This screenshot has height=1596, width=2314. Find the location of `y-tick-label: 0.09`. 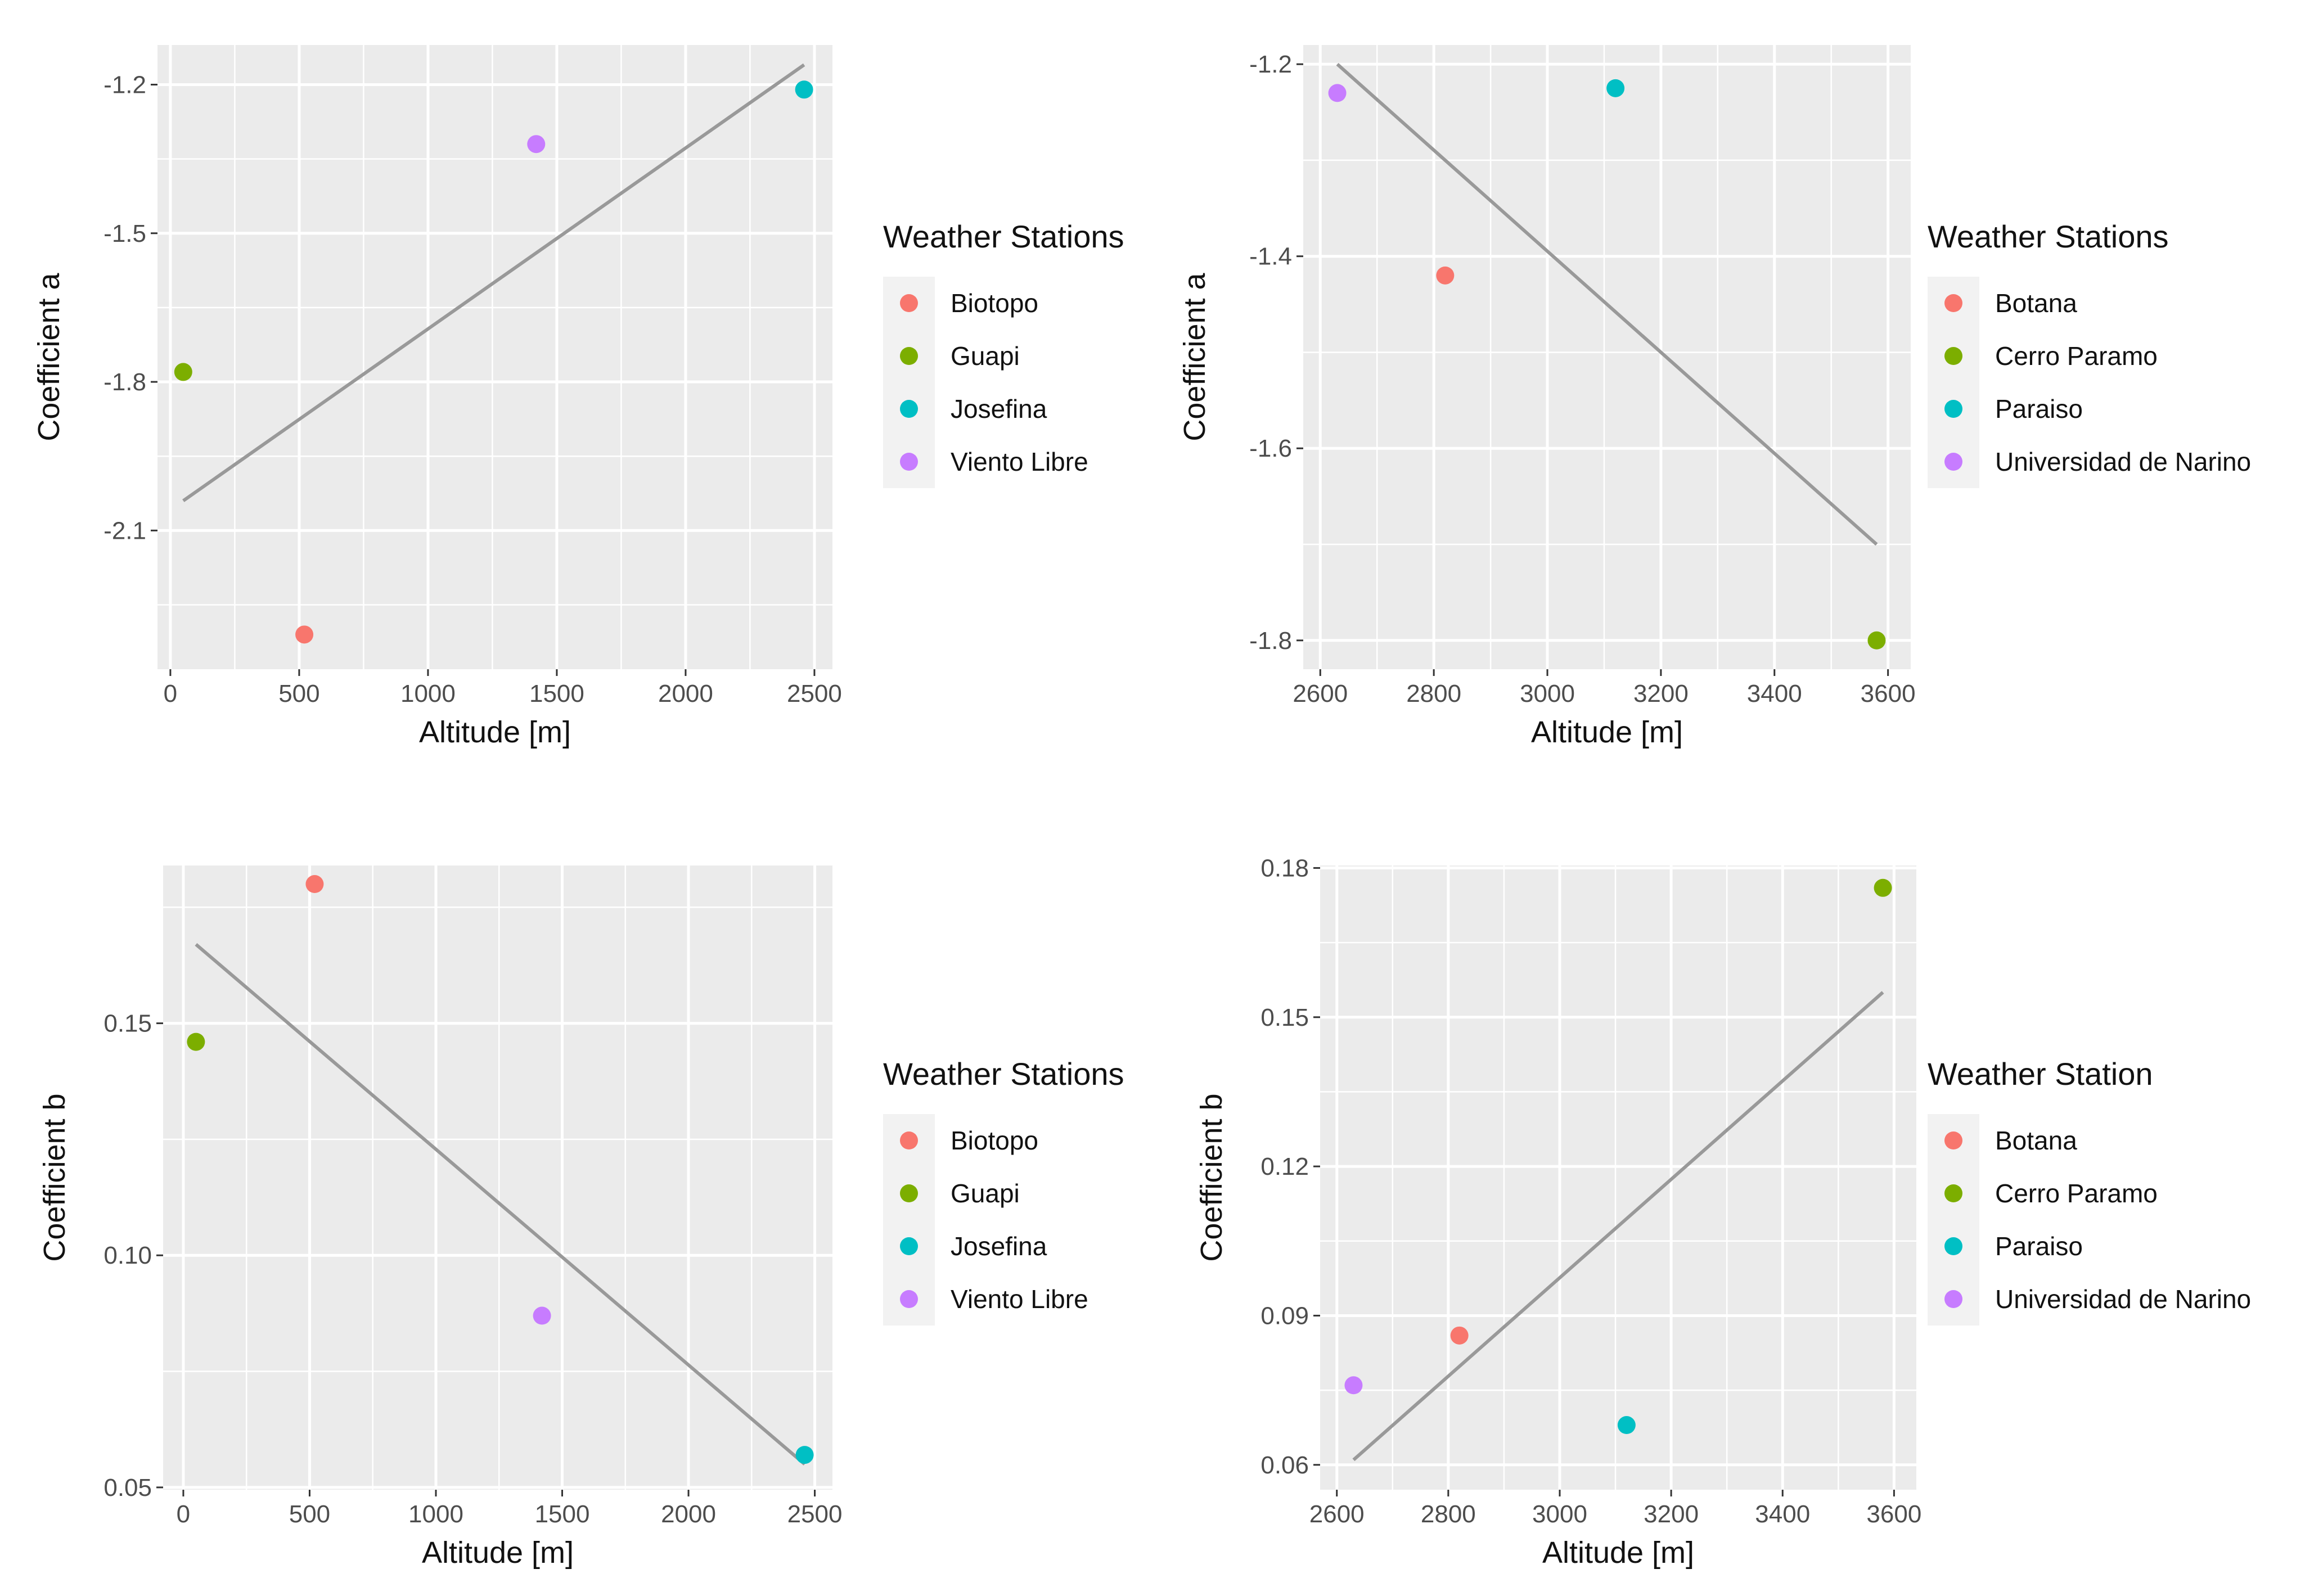

y-tick-label: 0.09 is located at coordinates (1284, 1316).